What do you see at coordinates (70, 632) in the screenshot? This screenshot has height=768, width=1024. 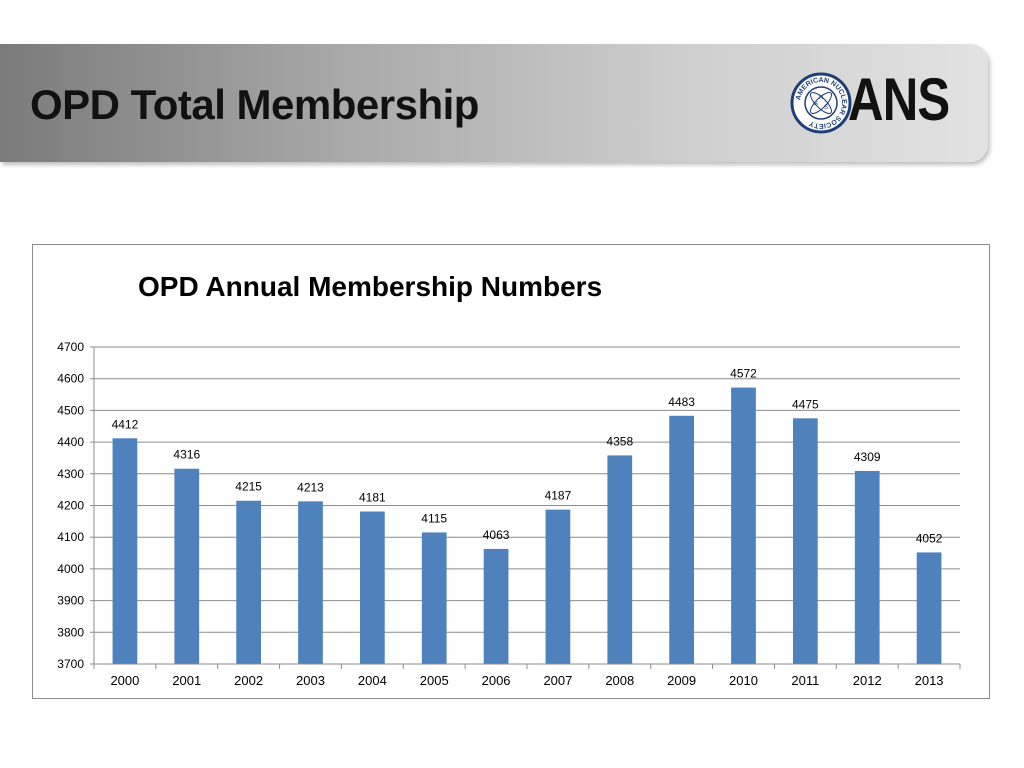 I see `y-tick-label: 3800` at bounding box center [70, 632].